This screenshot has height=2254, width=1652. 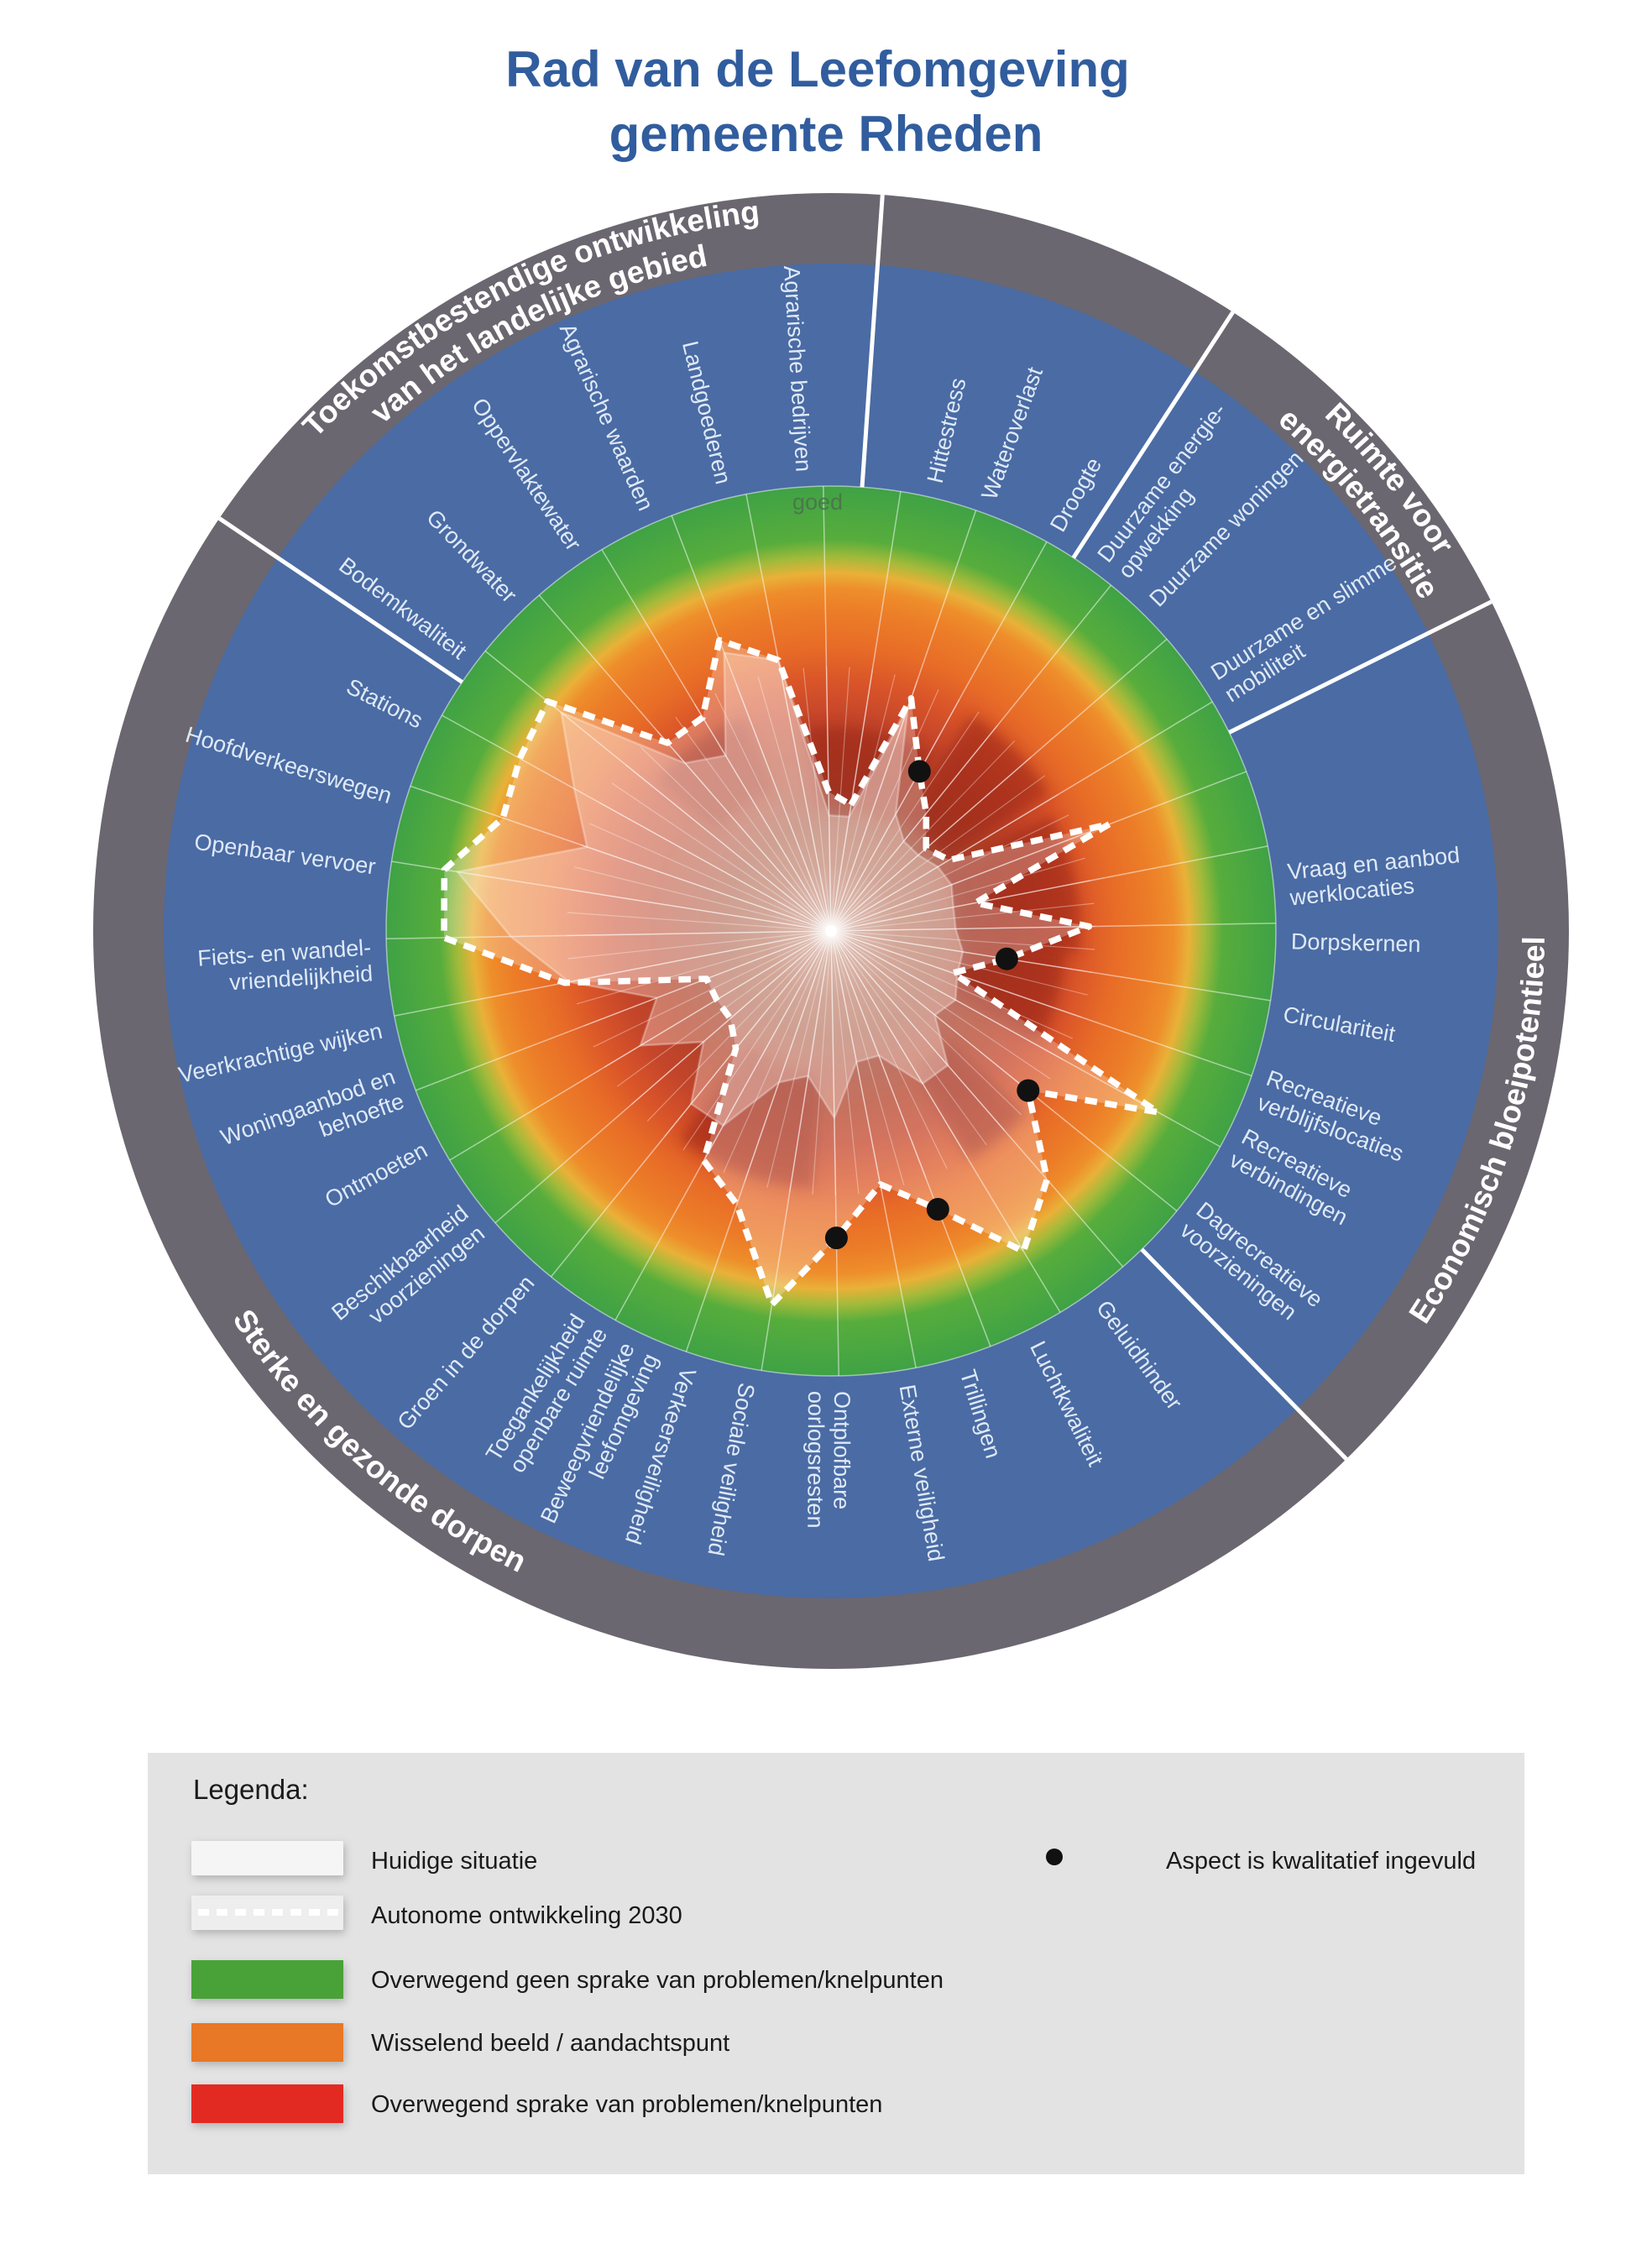 What do you see at coordinates (454, 1861) in the screenshot?
I see `svg-text: Huidige situatie` at bounding box center [454, 1861].